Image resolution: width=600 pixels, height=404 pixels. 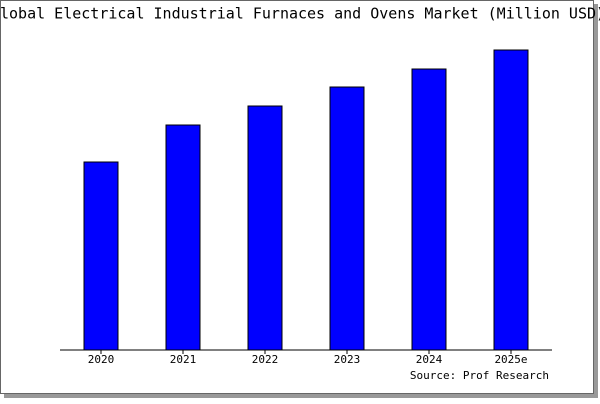 I want to click on source-note: Source: Prof Research, so click(x=479, y=375).